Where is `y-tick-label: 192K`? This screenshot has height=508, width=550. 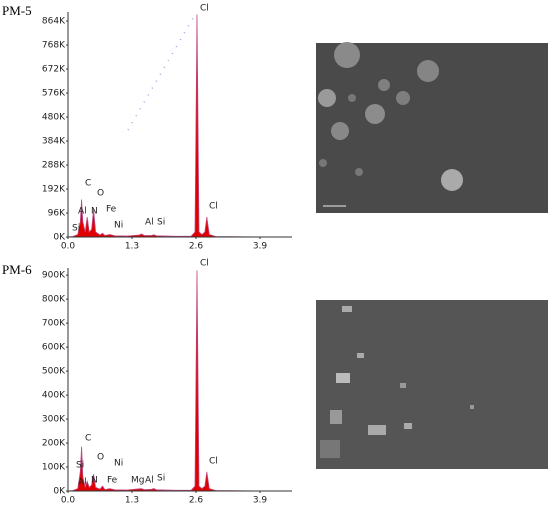
y-tick-label: 192K is located at coordinates (54, 190).